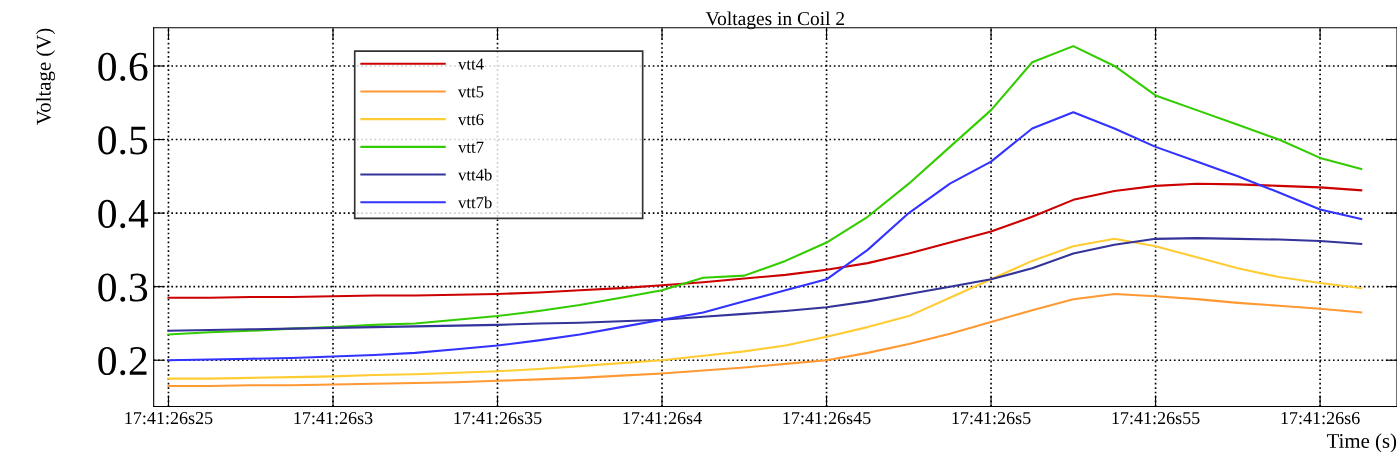  I want to click on y-tick-label: 0.6, so click(123, 67).